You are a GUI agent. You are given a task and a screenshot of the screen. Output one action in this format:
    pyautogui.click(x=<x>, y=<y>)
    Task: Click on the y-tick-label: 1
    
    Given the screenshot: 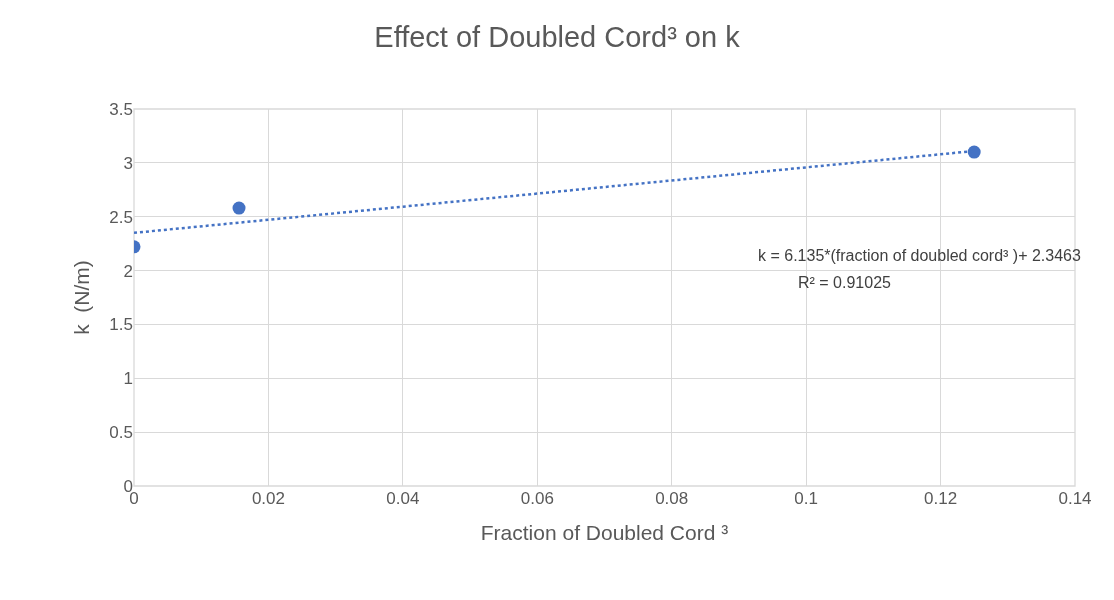 What is the action you would take?
    pyautogui.click(x=128, y=379)
    